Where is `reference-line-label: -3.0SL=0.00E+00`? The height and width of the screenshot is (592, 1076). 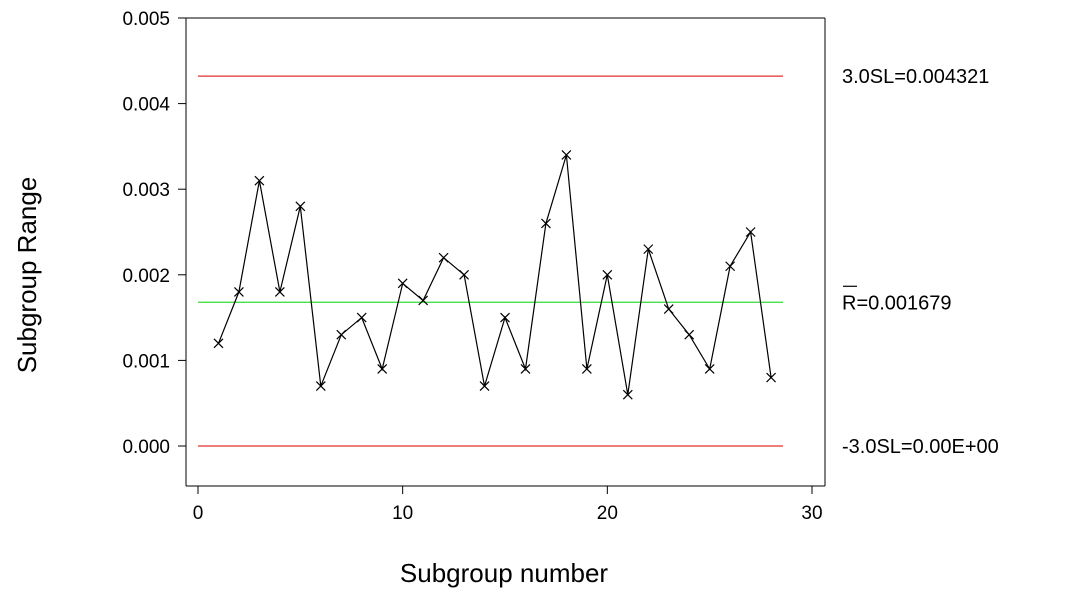 reference-line-label: -3.0SL=0.00E+00 is located at coordinates (920, 447).